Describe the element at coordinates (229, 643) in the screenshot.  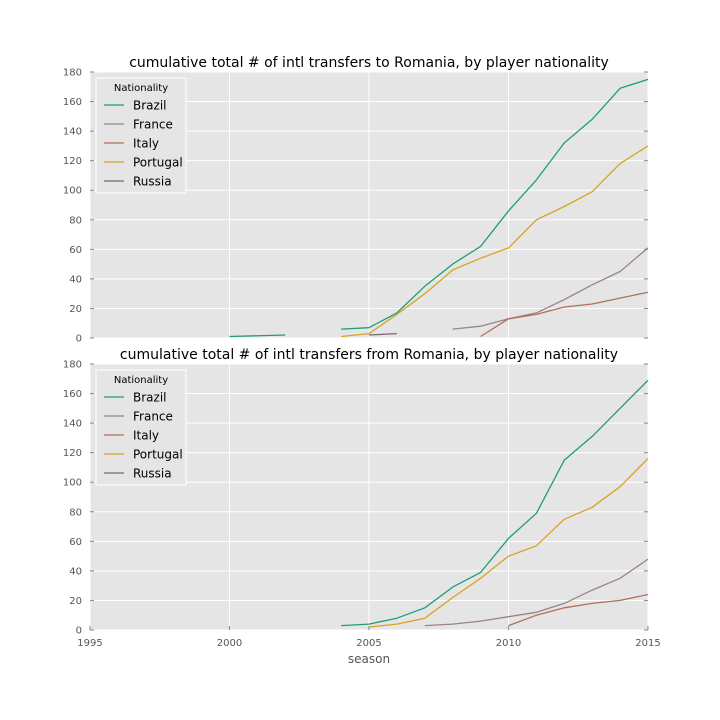
I see `x-tick-label: 2000` at that location.